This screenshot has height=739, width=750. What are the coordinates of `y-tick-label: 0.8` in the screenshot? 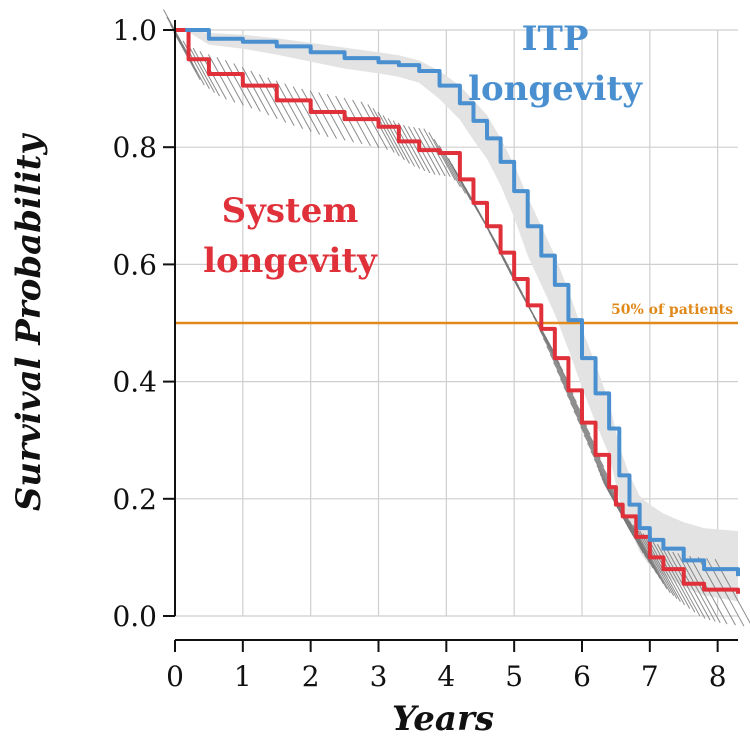 It's located at (134, 147).